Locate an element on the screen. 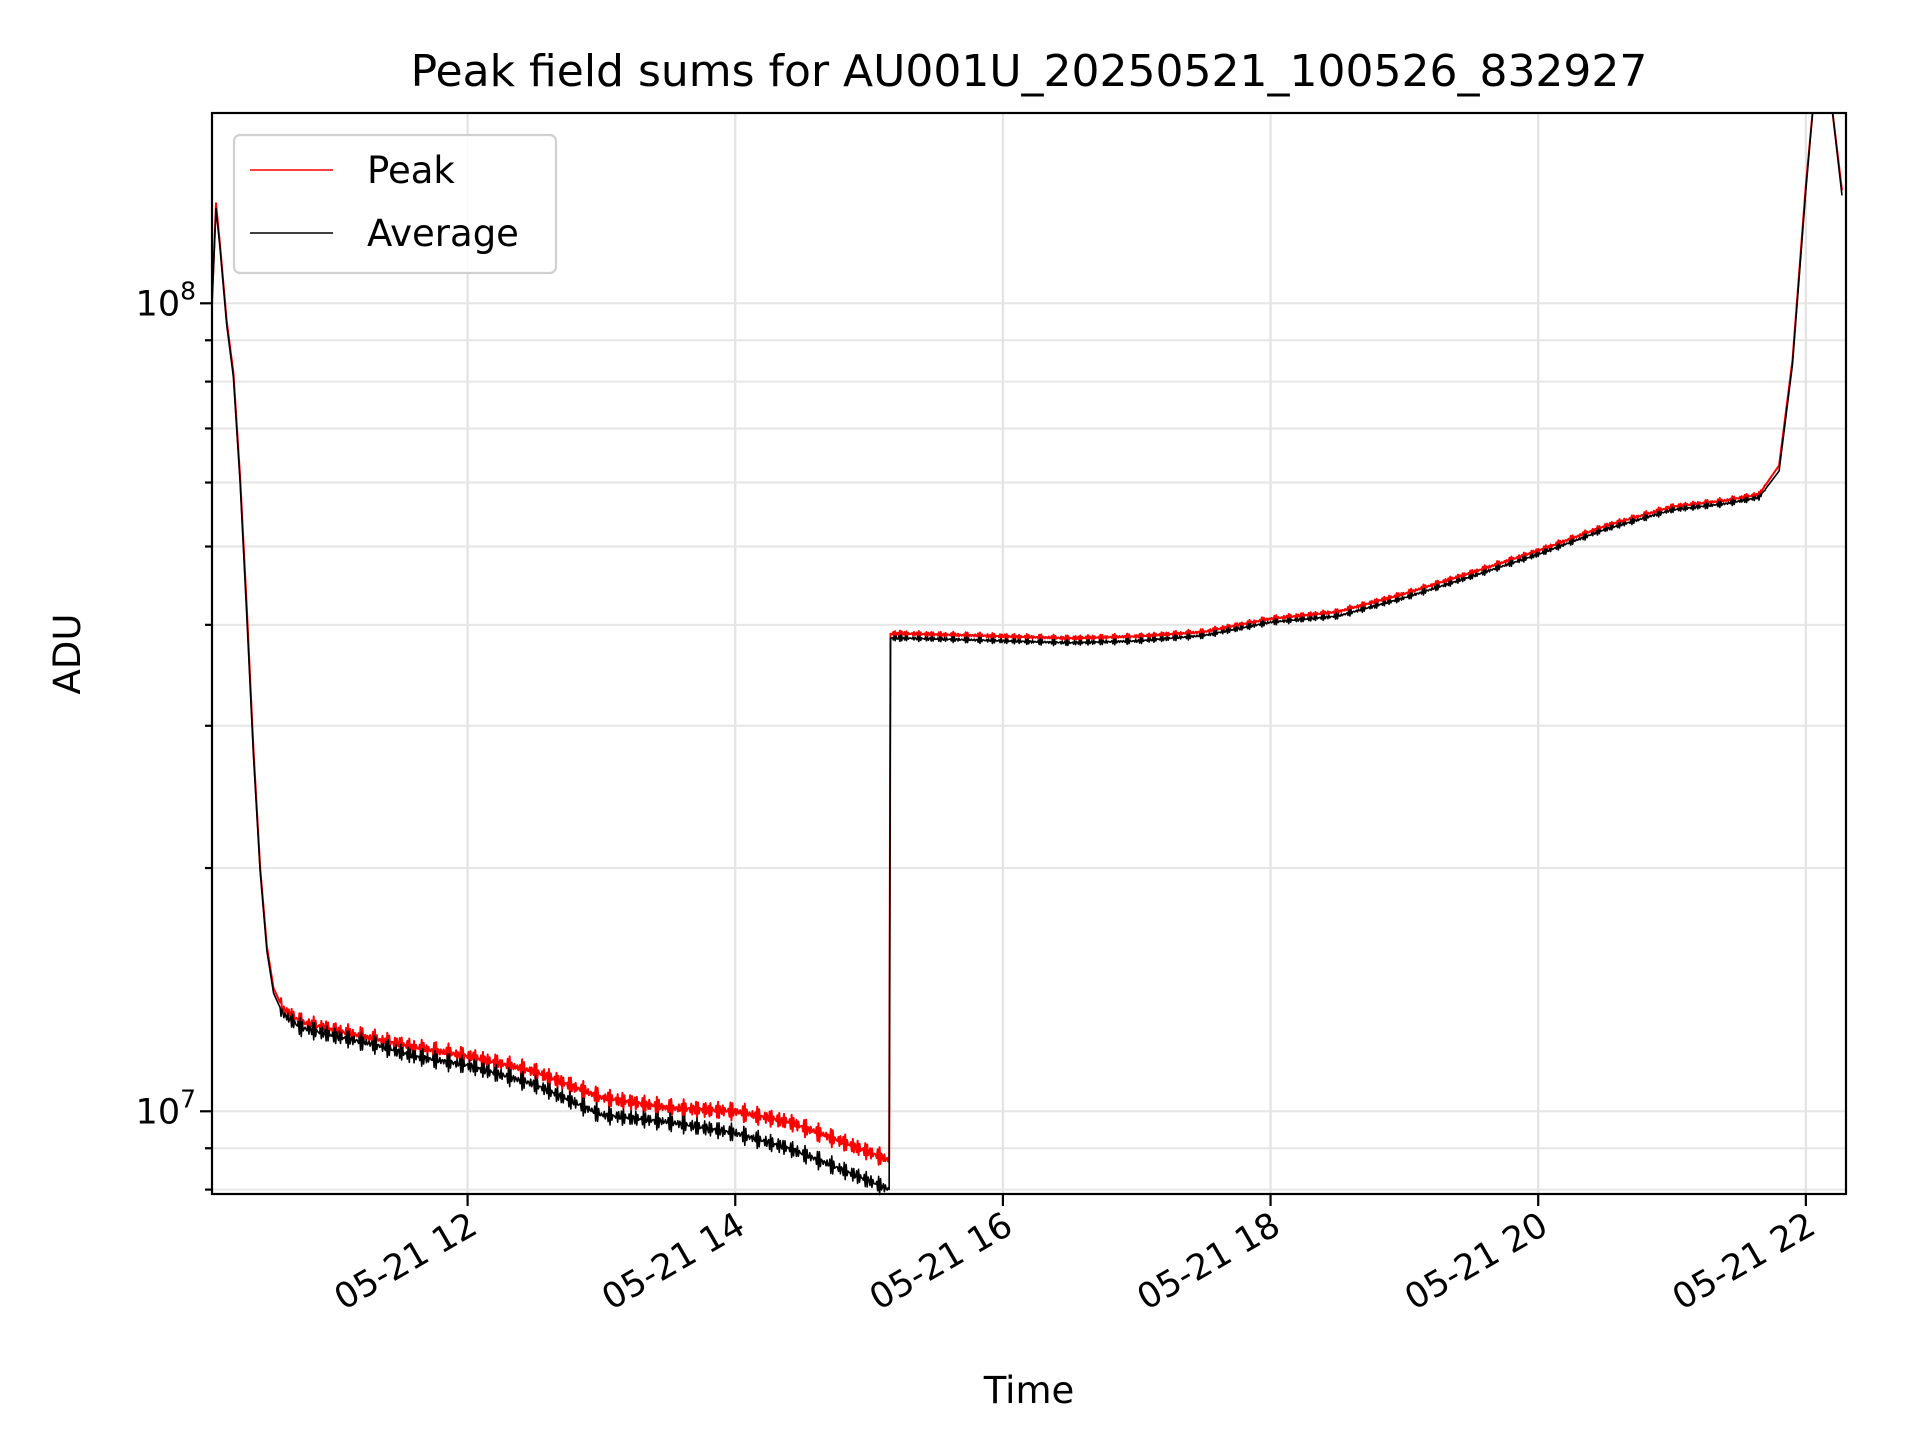 The width and height of the screenshot is (1920, 1440). x-axis-label: Time is located at coordinates (1029, 1390).